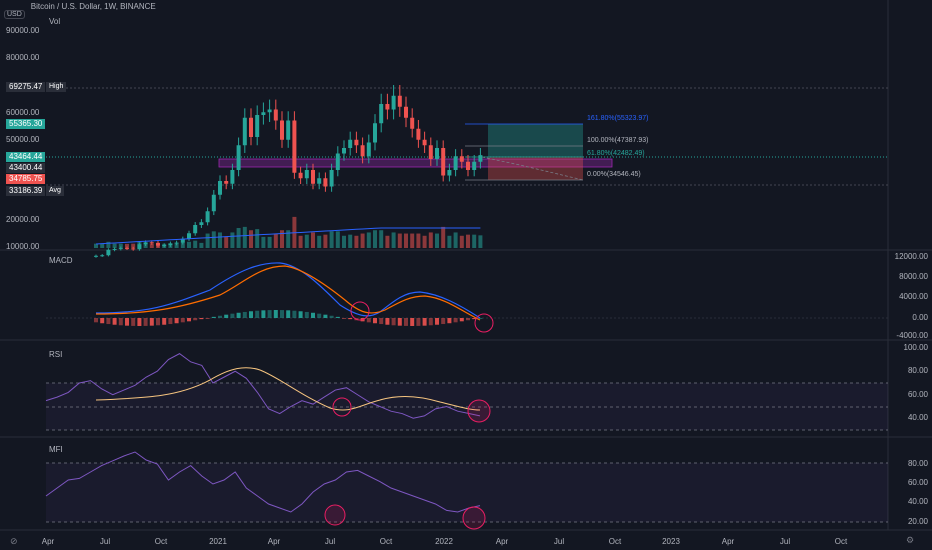  Describe the element at coordinates (479, 411) in the screenshot. I see `rsi-highlight-circle` at that location.